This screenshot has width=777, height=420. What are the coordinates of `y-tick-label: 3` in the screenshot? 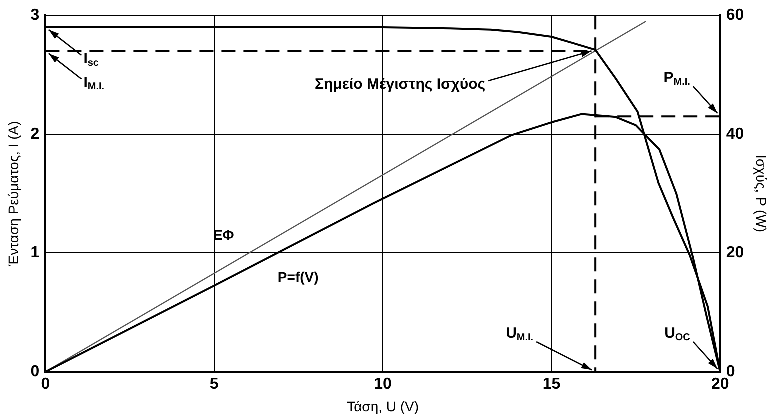 It's located at (35, 15).